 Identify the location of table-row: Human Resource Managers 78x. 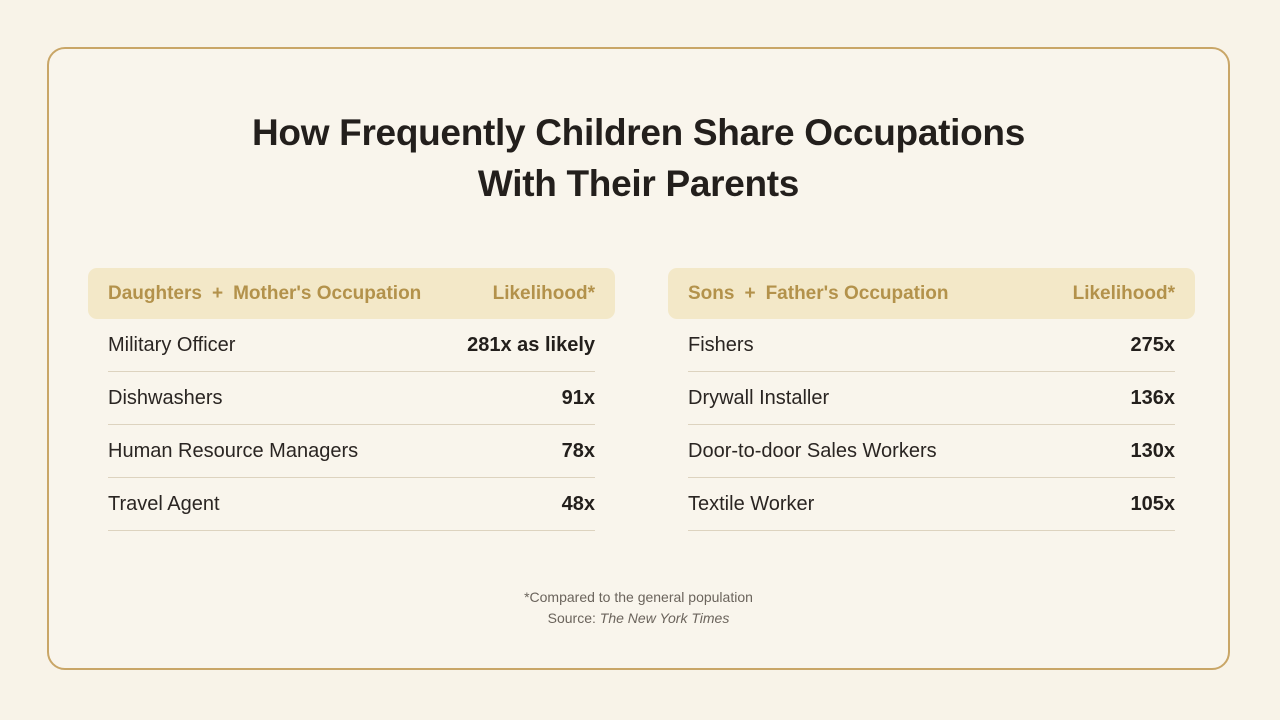
(351, 451).